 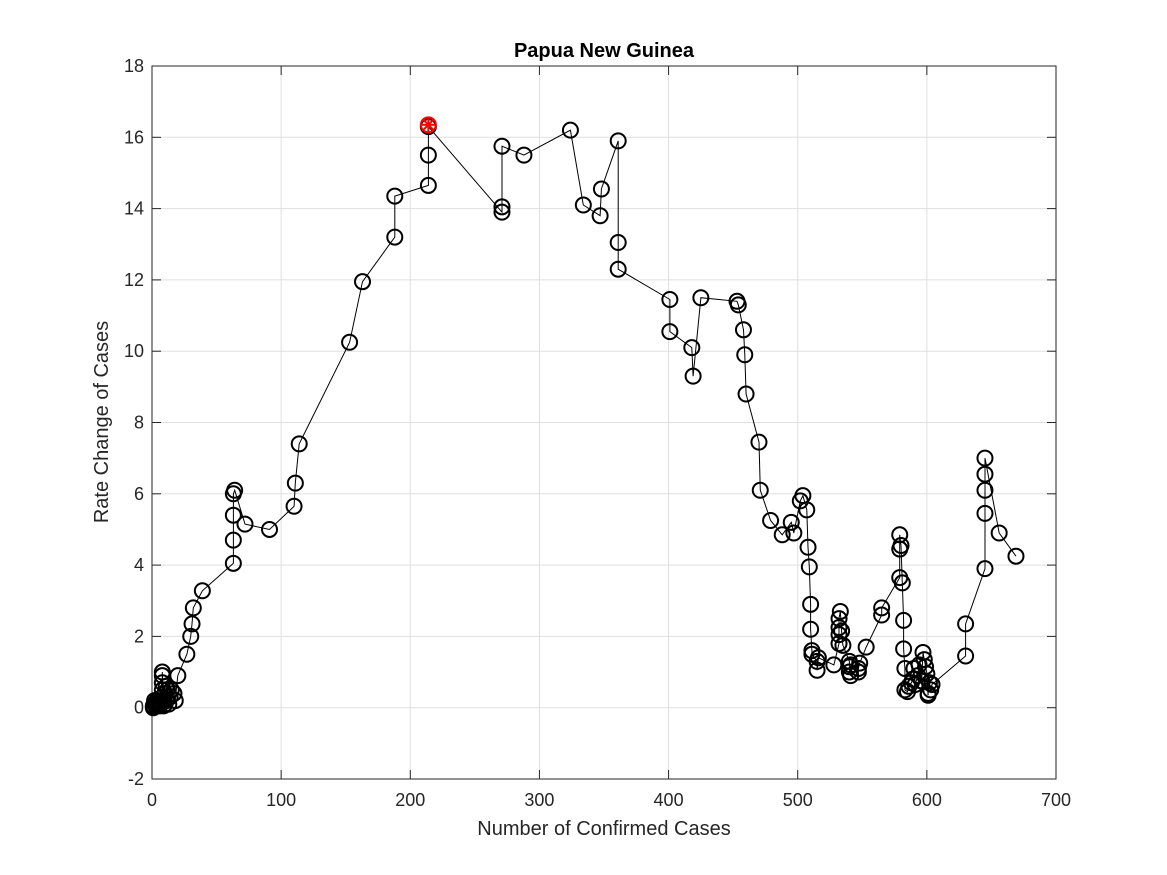 What do you see at coordinates (102, 422) in the screenshot?
I see `y-axis-label: Rate Change of Cases` at bounding box center [102, 422].